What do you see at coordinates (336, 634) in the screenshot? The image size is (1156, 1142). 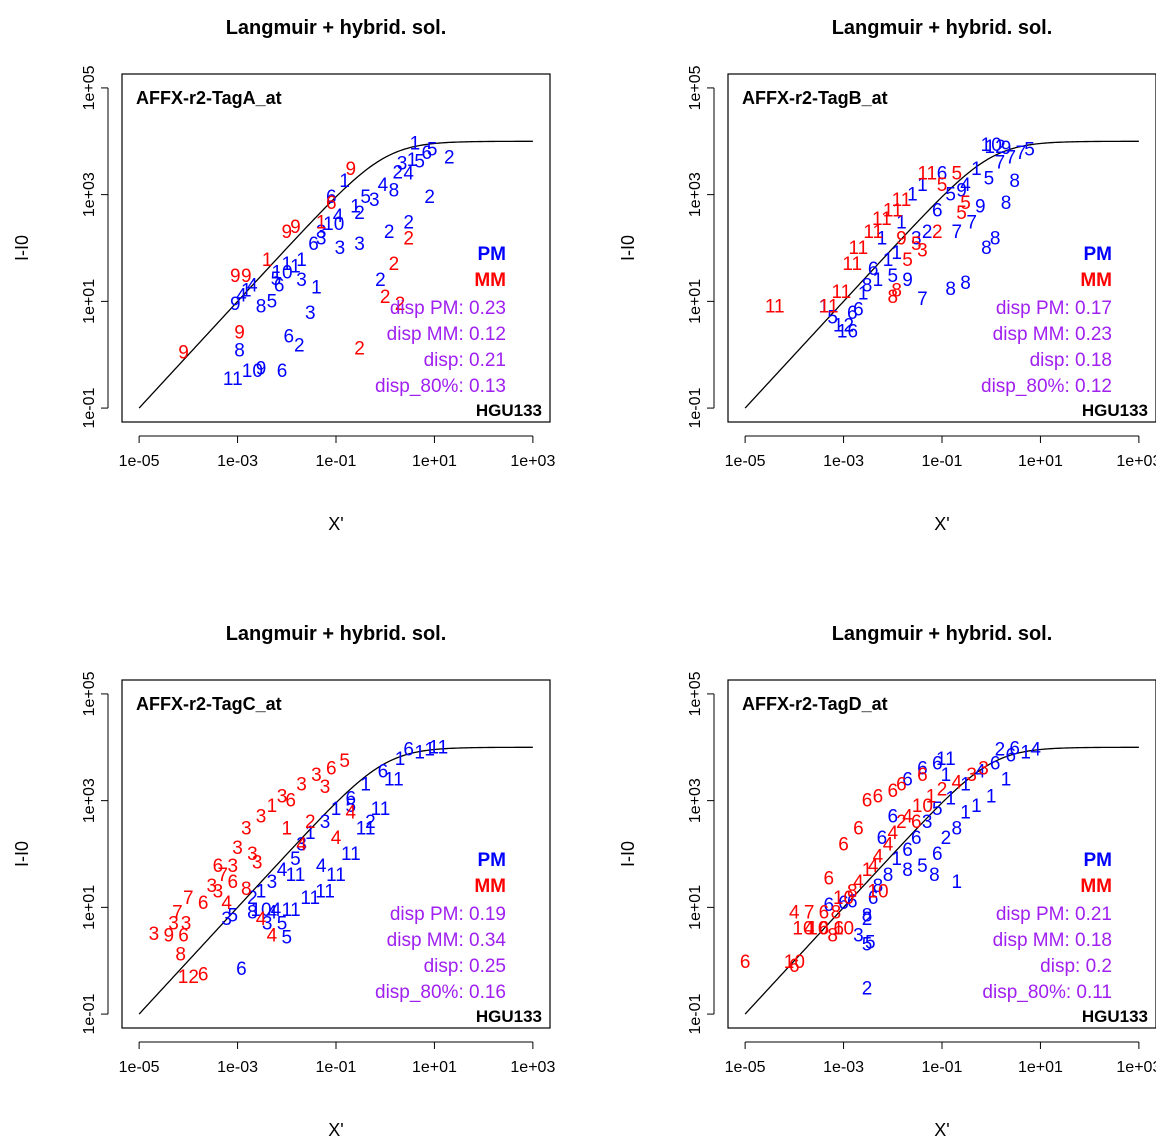 I see `chart-title: Langmuir + hybrid. sol.` at bounding box center [336, 634].